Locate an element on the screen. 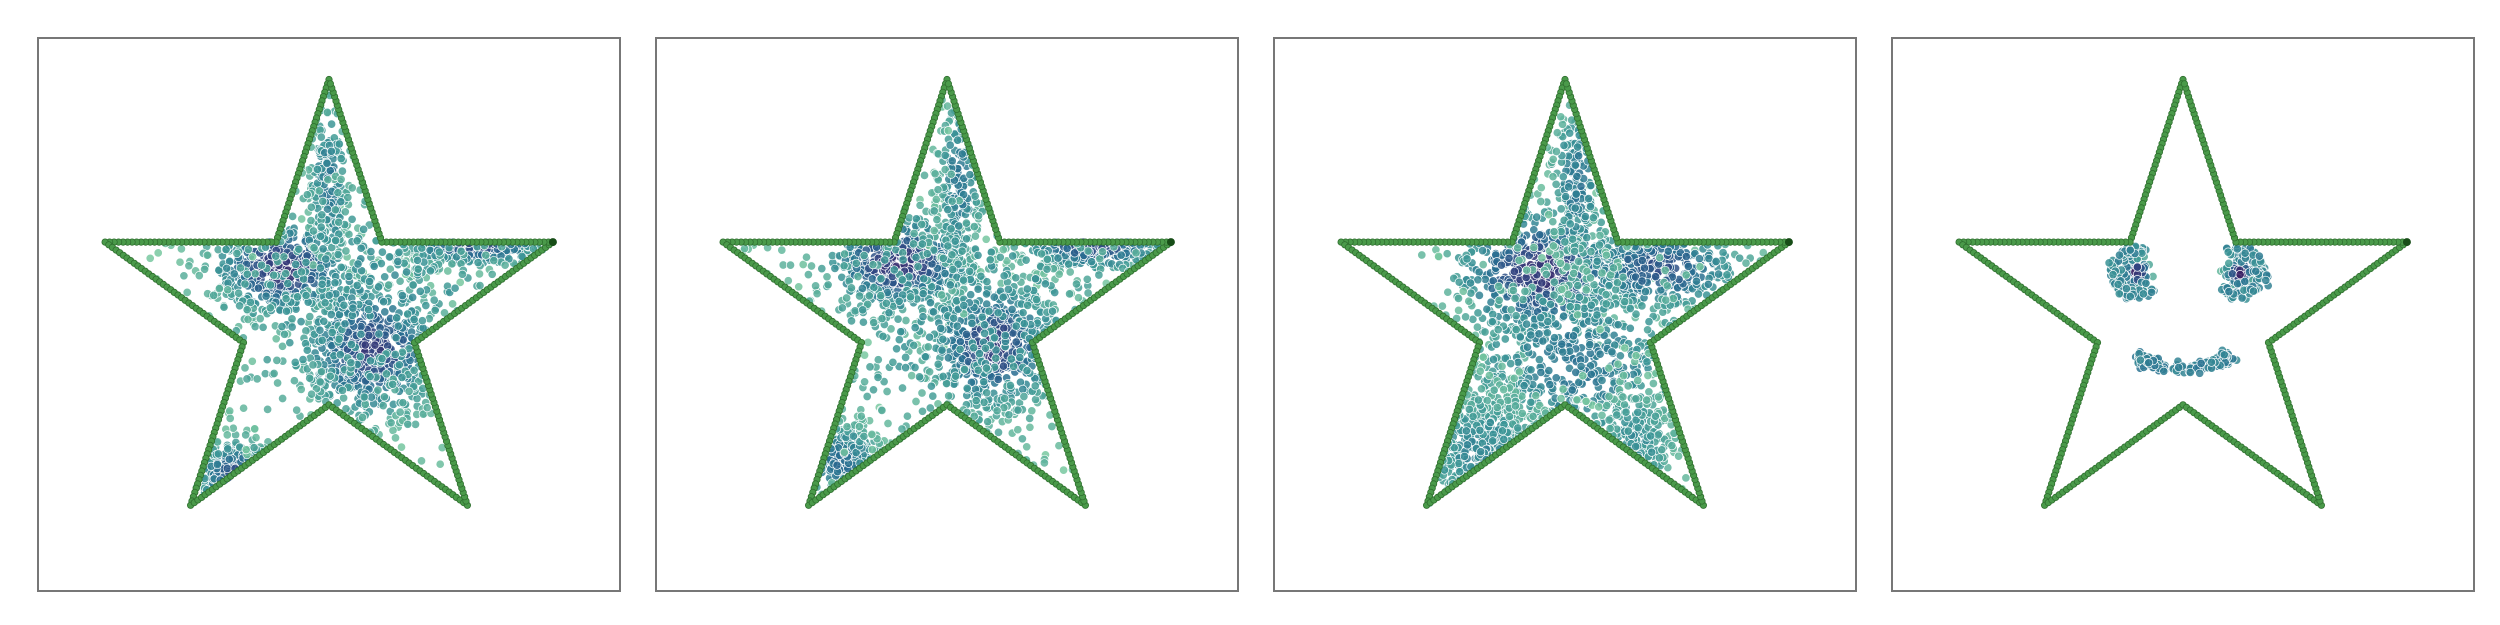 The image size is (2500, 625). boundary-end-point is located at coordinates (552, 242).